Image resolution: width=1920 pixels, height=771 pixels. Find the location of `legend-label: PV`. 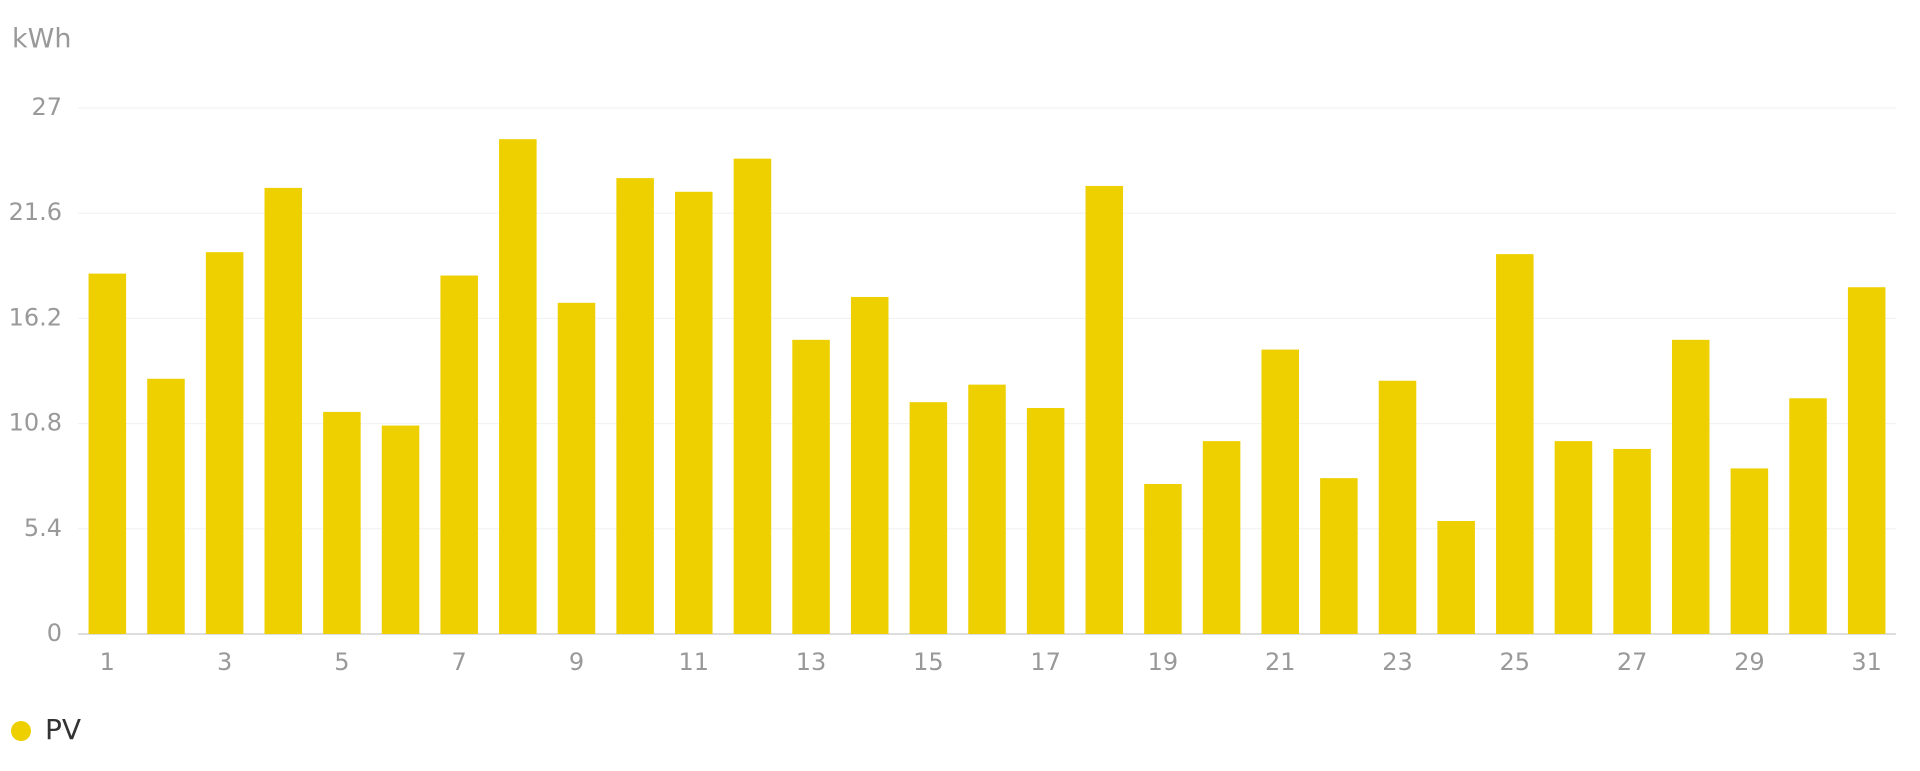

legend-label: PV is located at coordinates (63, 729).